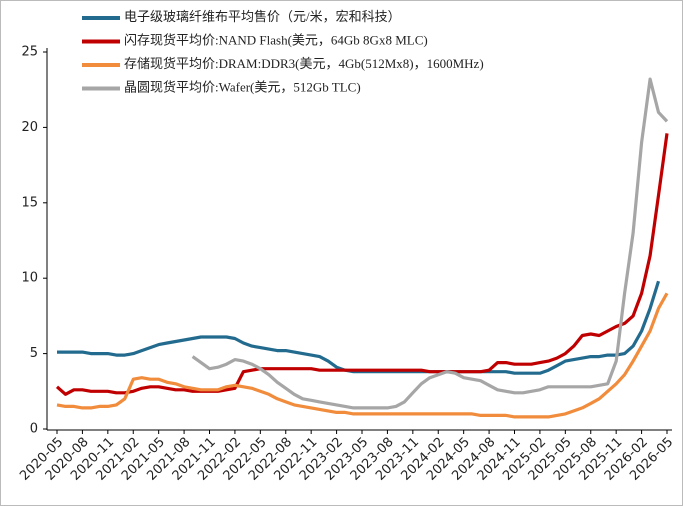 Image resolution: width=683 pixels, height=506 pixels. I want to click on y-tick-label: 5, so click(34, 353).